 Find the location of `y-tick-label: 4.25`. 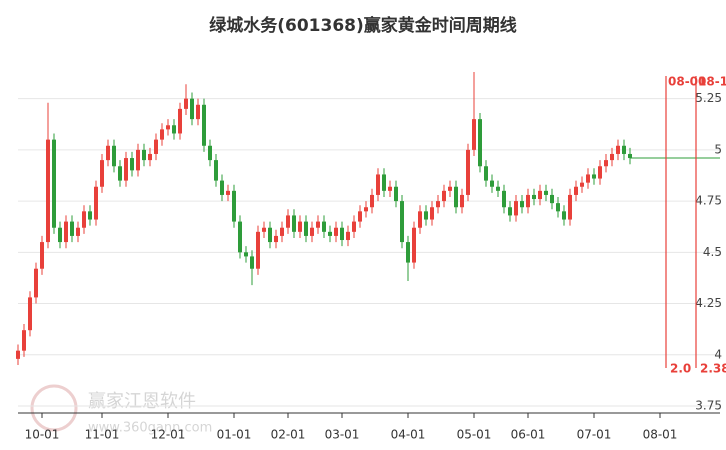

y-tick-label: 4.25 is located at coordinates (708, 303).